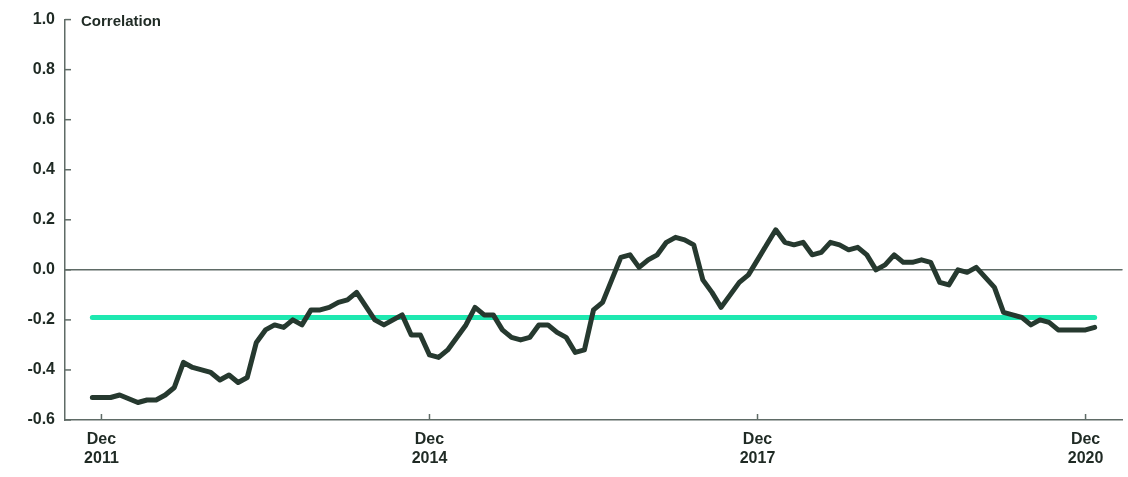  Describe the element at coordinates (44, 169) in the screenshot. I see `y-tick-label: 0.4` at that location.